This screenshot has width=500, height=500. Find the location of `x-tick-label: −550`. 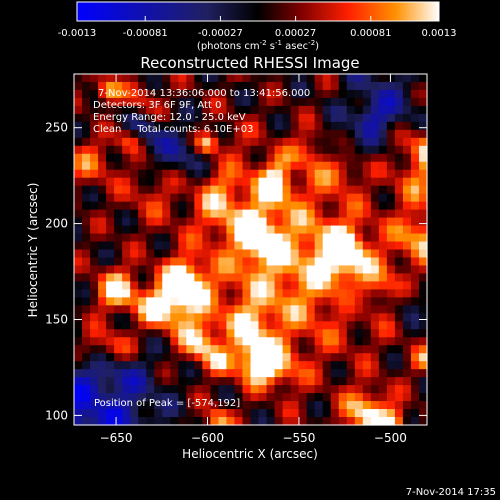

x-tick-label: −550 is located at coordinates (298, 438).